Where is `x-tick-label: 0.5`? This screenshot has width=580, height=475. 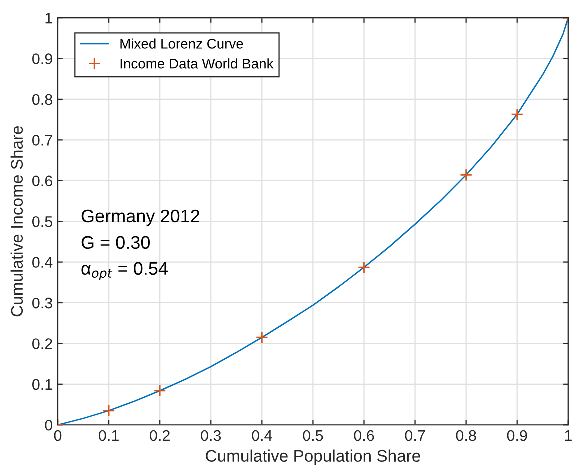 x-tick-label: 0.5 is located at coordinates (313, 436).